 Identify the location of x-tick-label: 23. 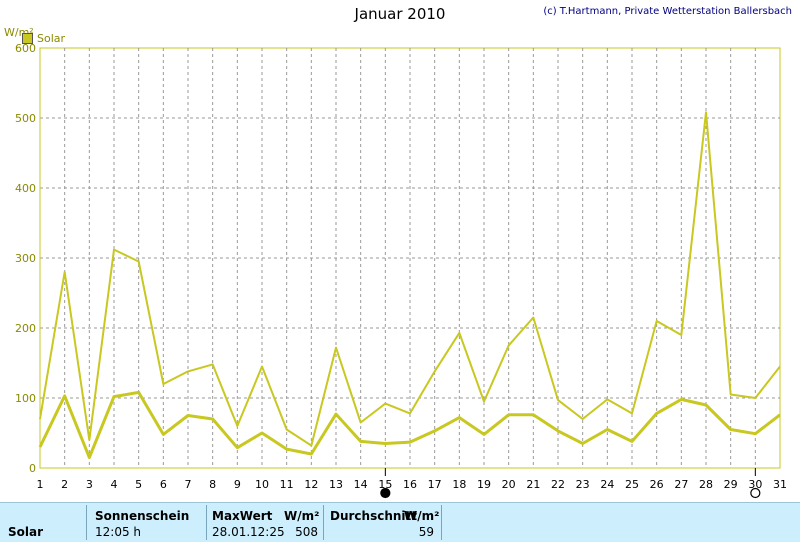
(583, 484).